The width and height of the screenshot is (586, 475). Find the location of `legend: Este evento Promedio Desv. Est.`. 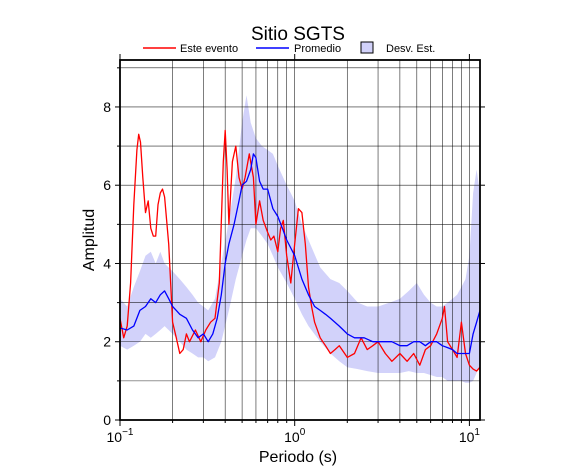

legend: Este evento Promedio Desv. Est. is located at coordinates (289, 48).